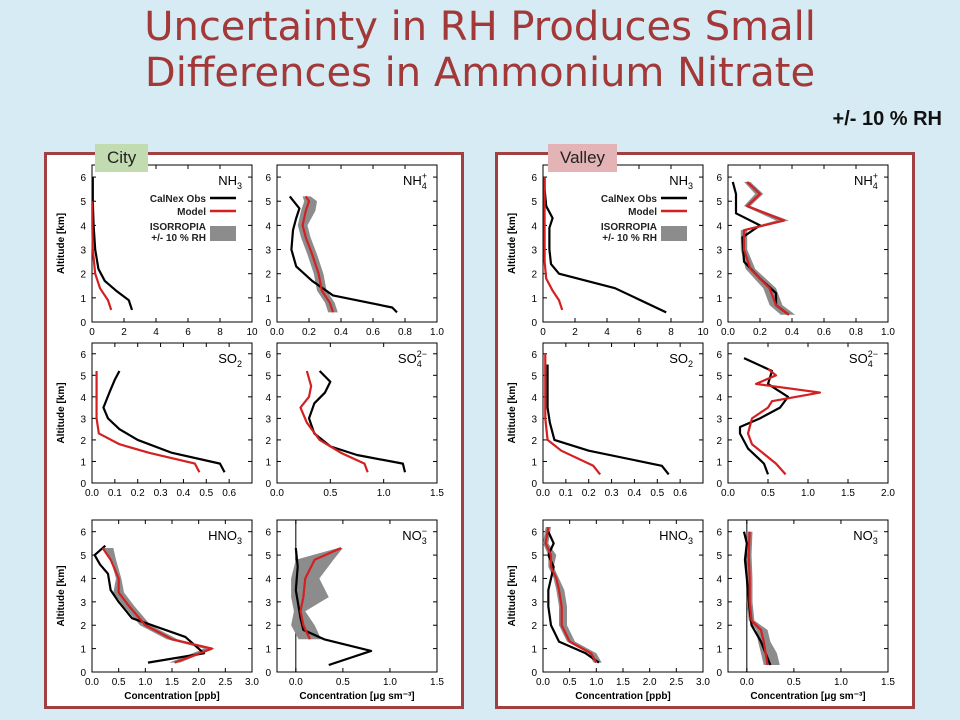 The height and width of the screenshot is (720, 960). I want to click on x-tick-label: 10, so click(703, 332).